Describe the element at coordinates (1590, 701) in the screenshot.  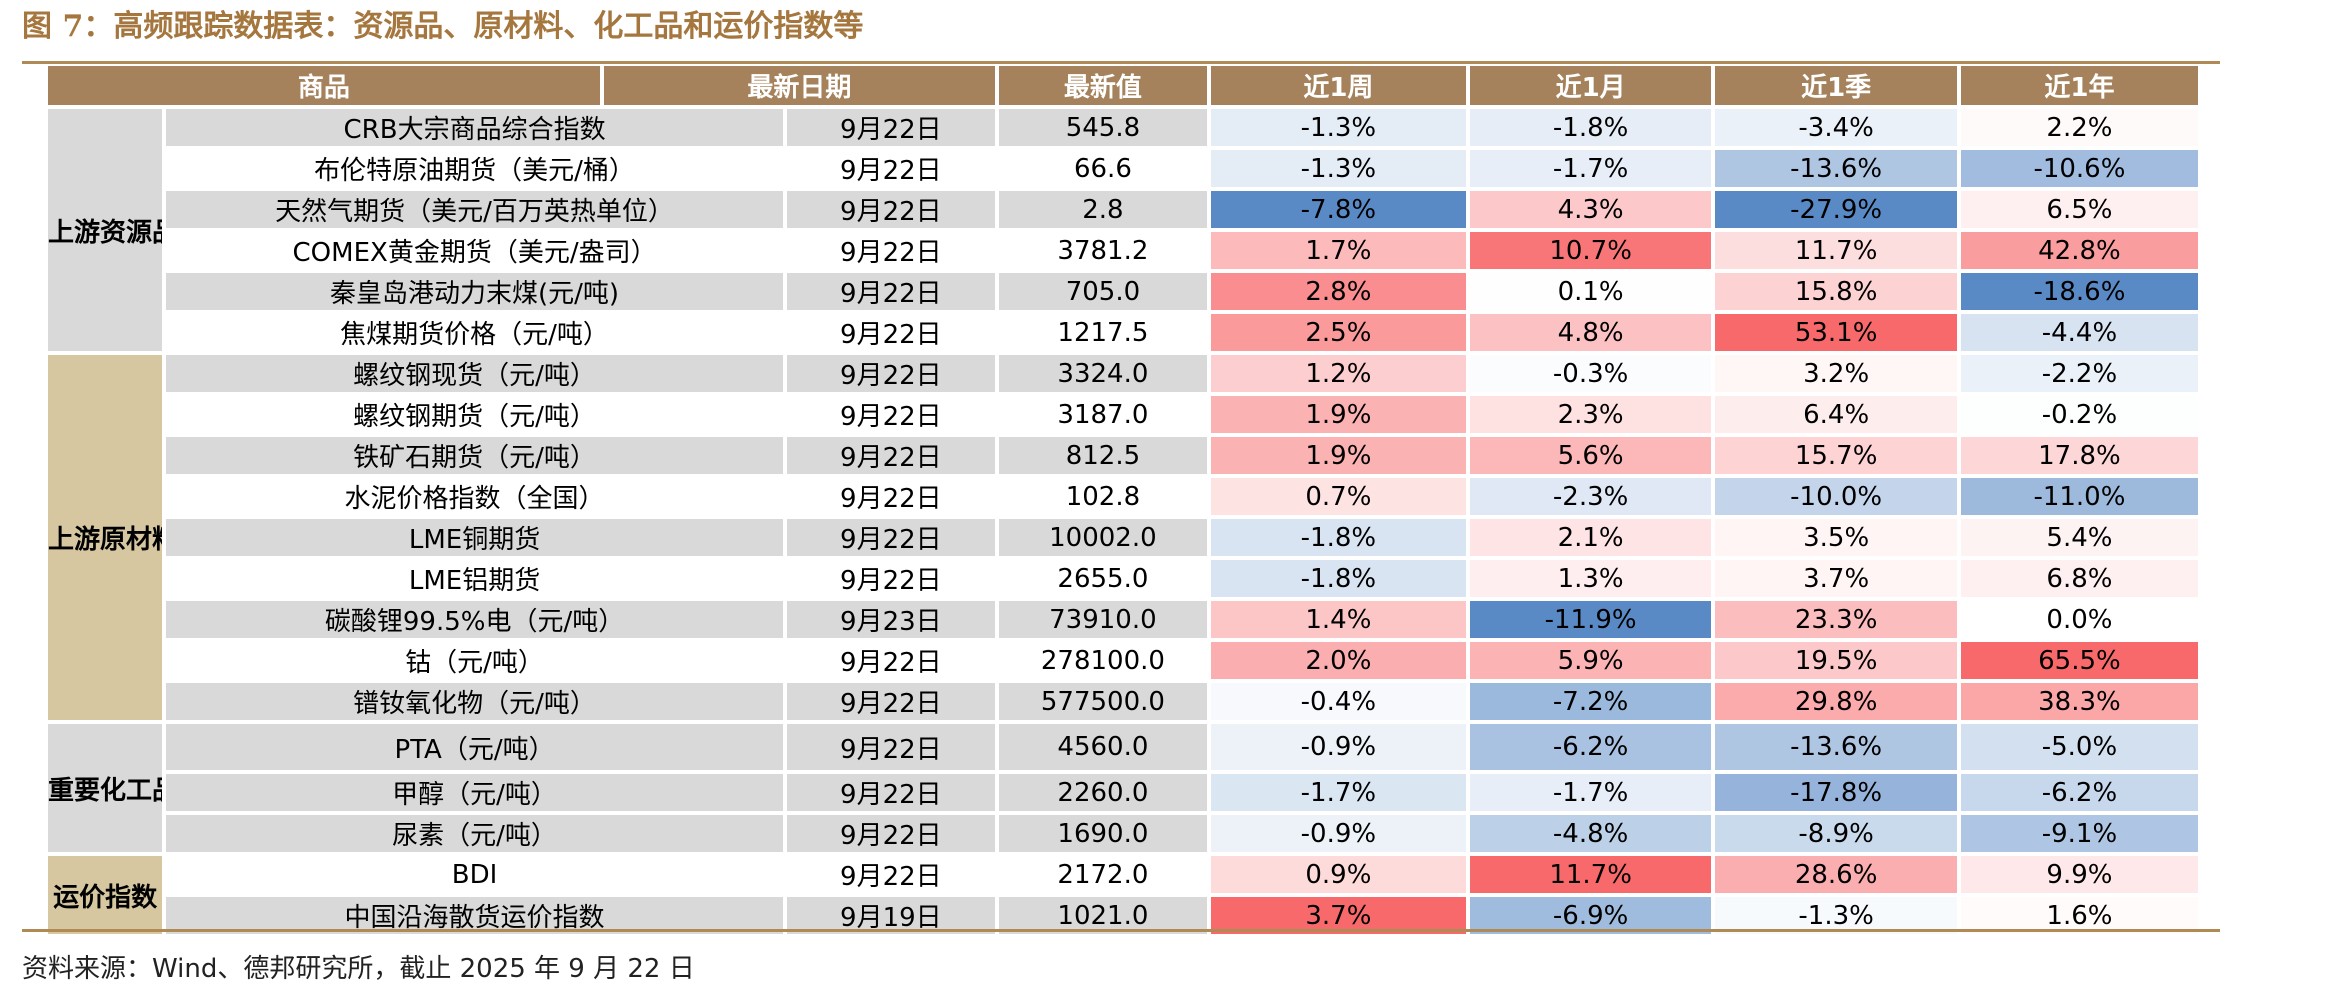
I see `change-month: -7.2%` at that location.